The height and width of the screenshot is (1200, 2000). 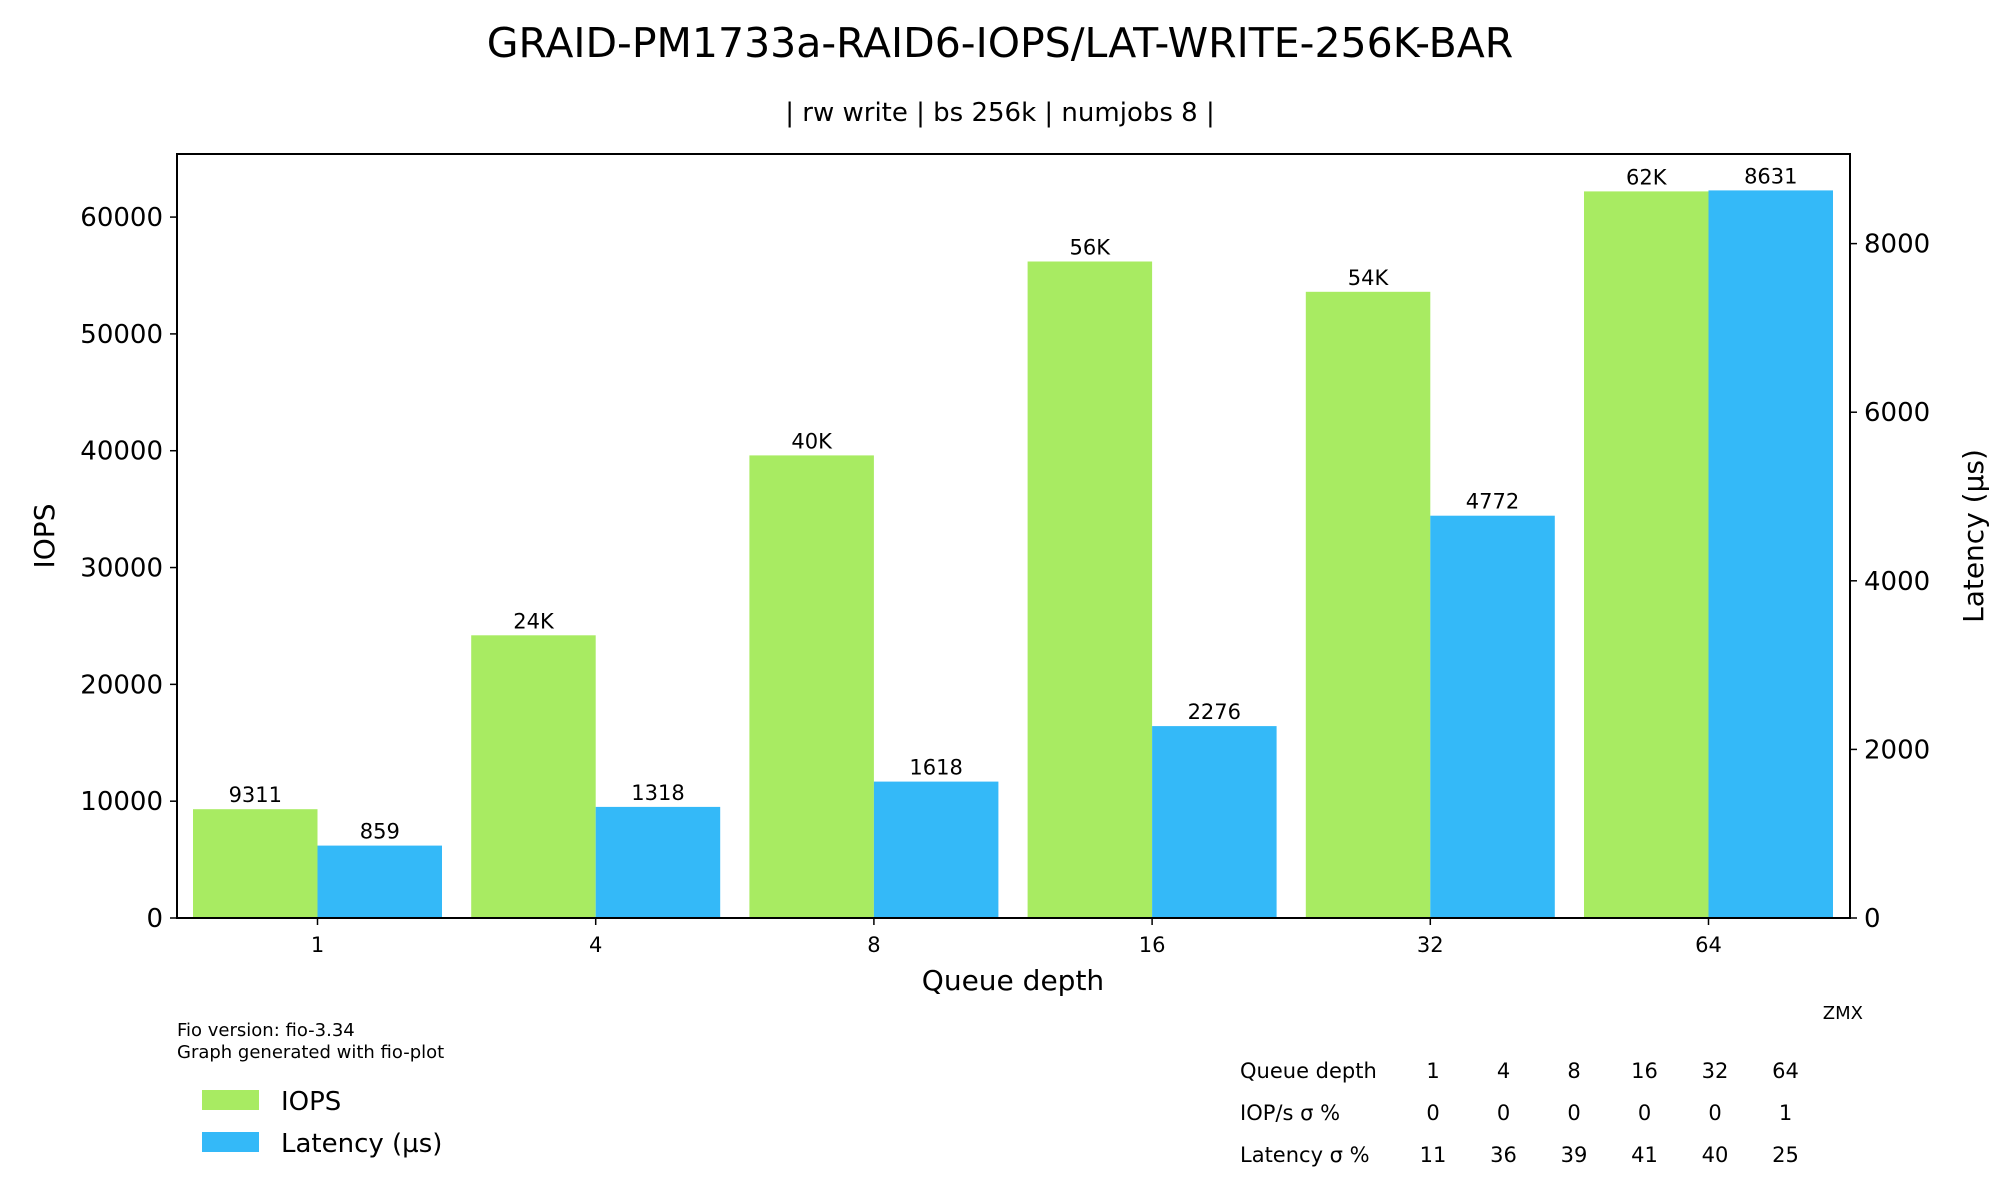 What do you see at coordinates (311, 1102) in the screenshot?
I see `legend-label-iops: IOPS` at bounding box center [311, 1102].